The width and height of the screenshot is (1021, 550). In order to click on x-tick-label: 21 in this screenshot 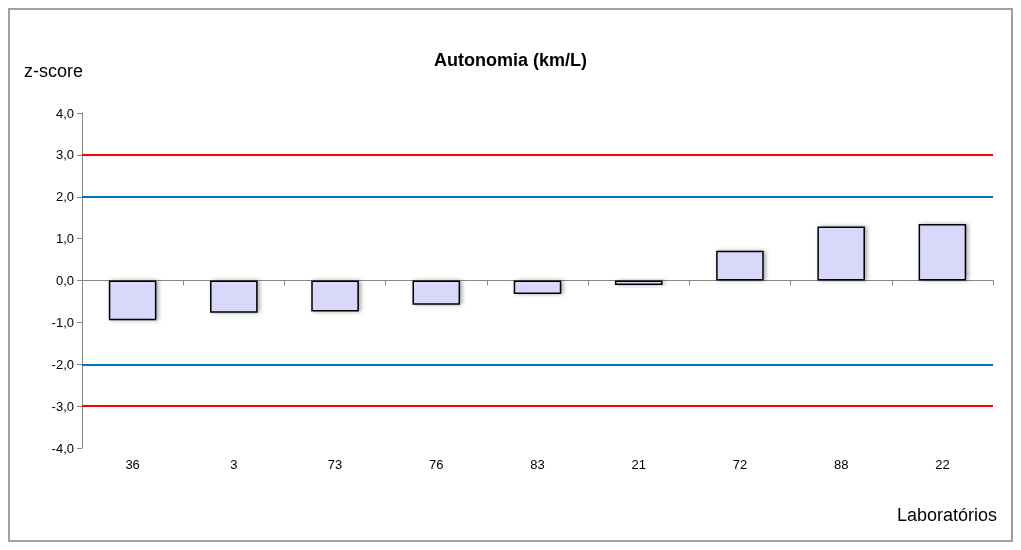, I will do `click(638, 464)`.